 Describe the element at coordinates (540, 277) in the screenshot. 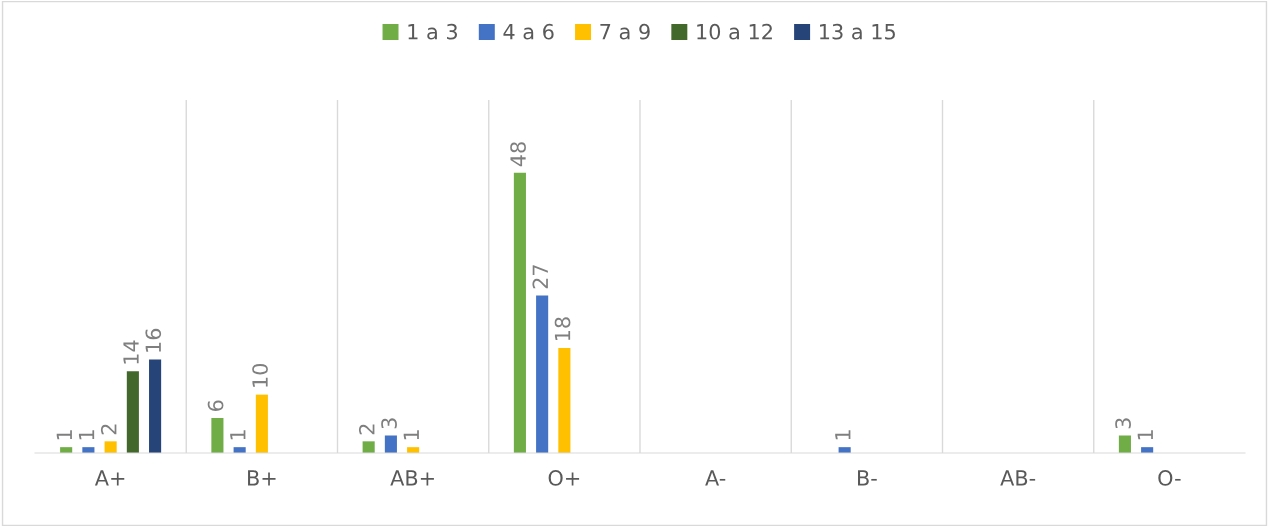

I see `data-label: 27` at that location.